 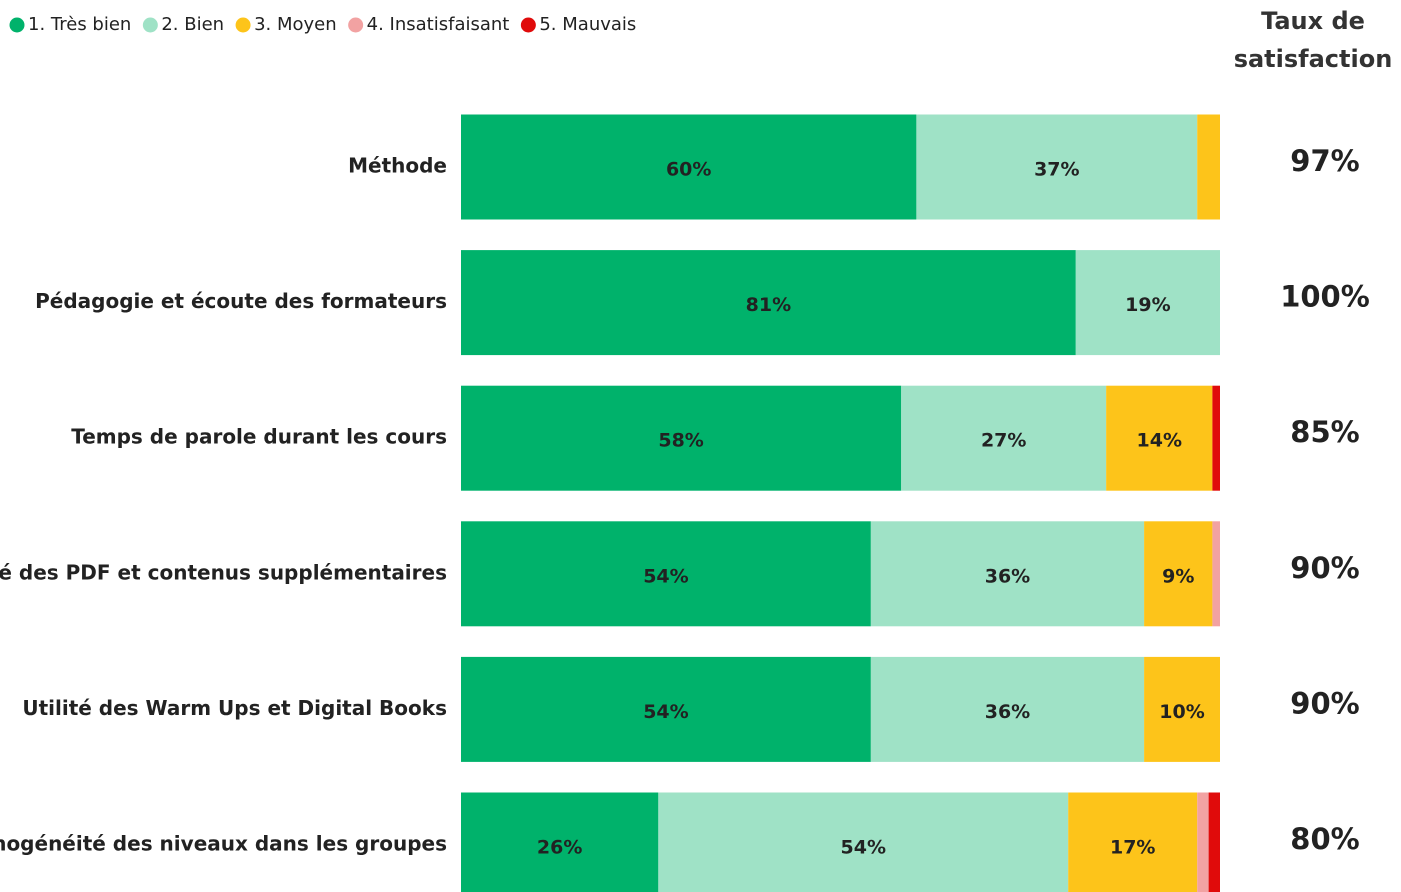 I want to click on legend-label: 1. Très bien, so click(x=79, y=24).